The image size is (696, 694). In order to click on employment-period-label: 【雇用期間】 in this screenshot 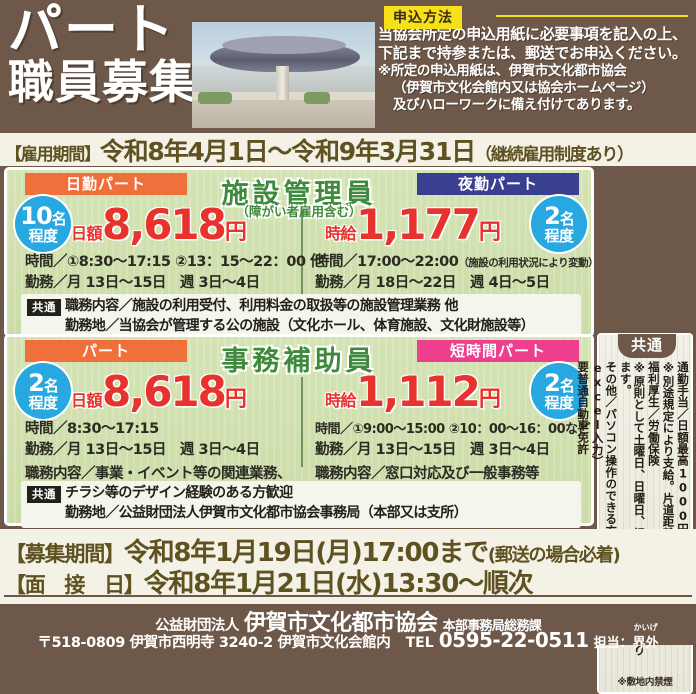, I will do `click(53, 154)`.